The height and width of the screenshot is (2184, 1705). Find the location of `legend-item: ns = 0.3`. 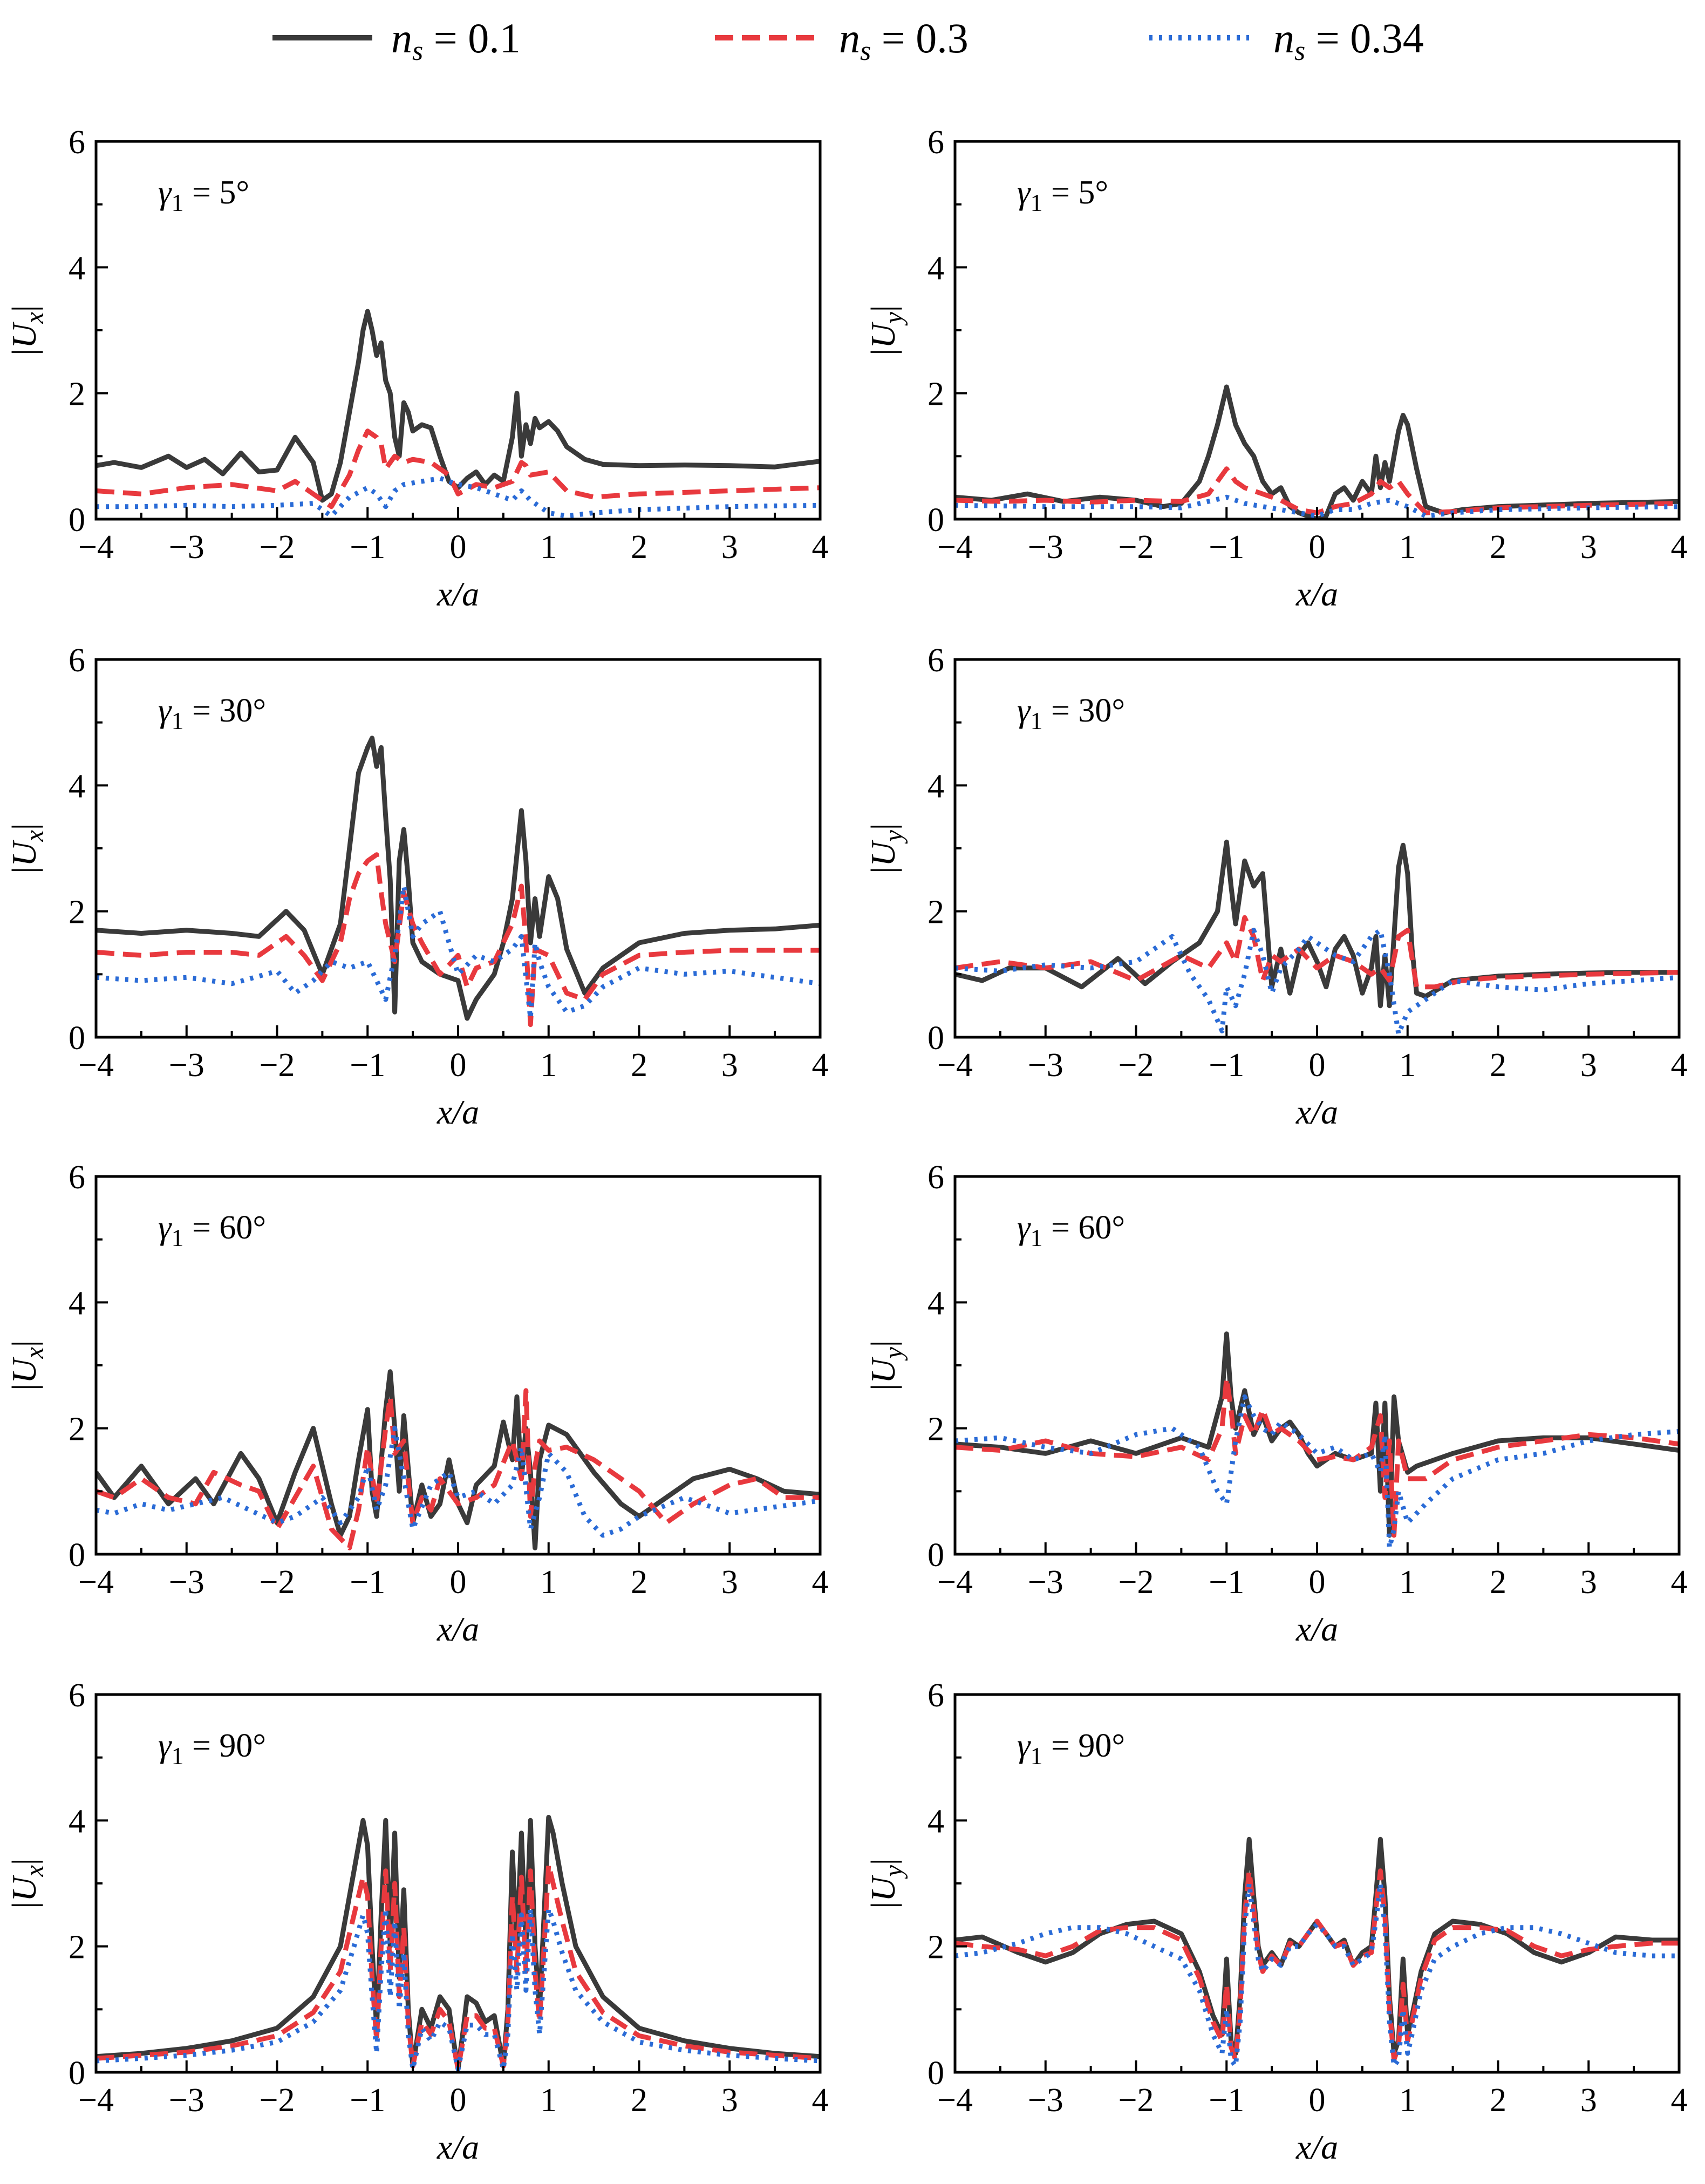

legend-item: ns = 0.3 is located at coordinates (842, 41).